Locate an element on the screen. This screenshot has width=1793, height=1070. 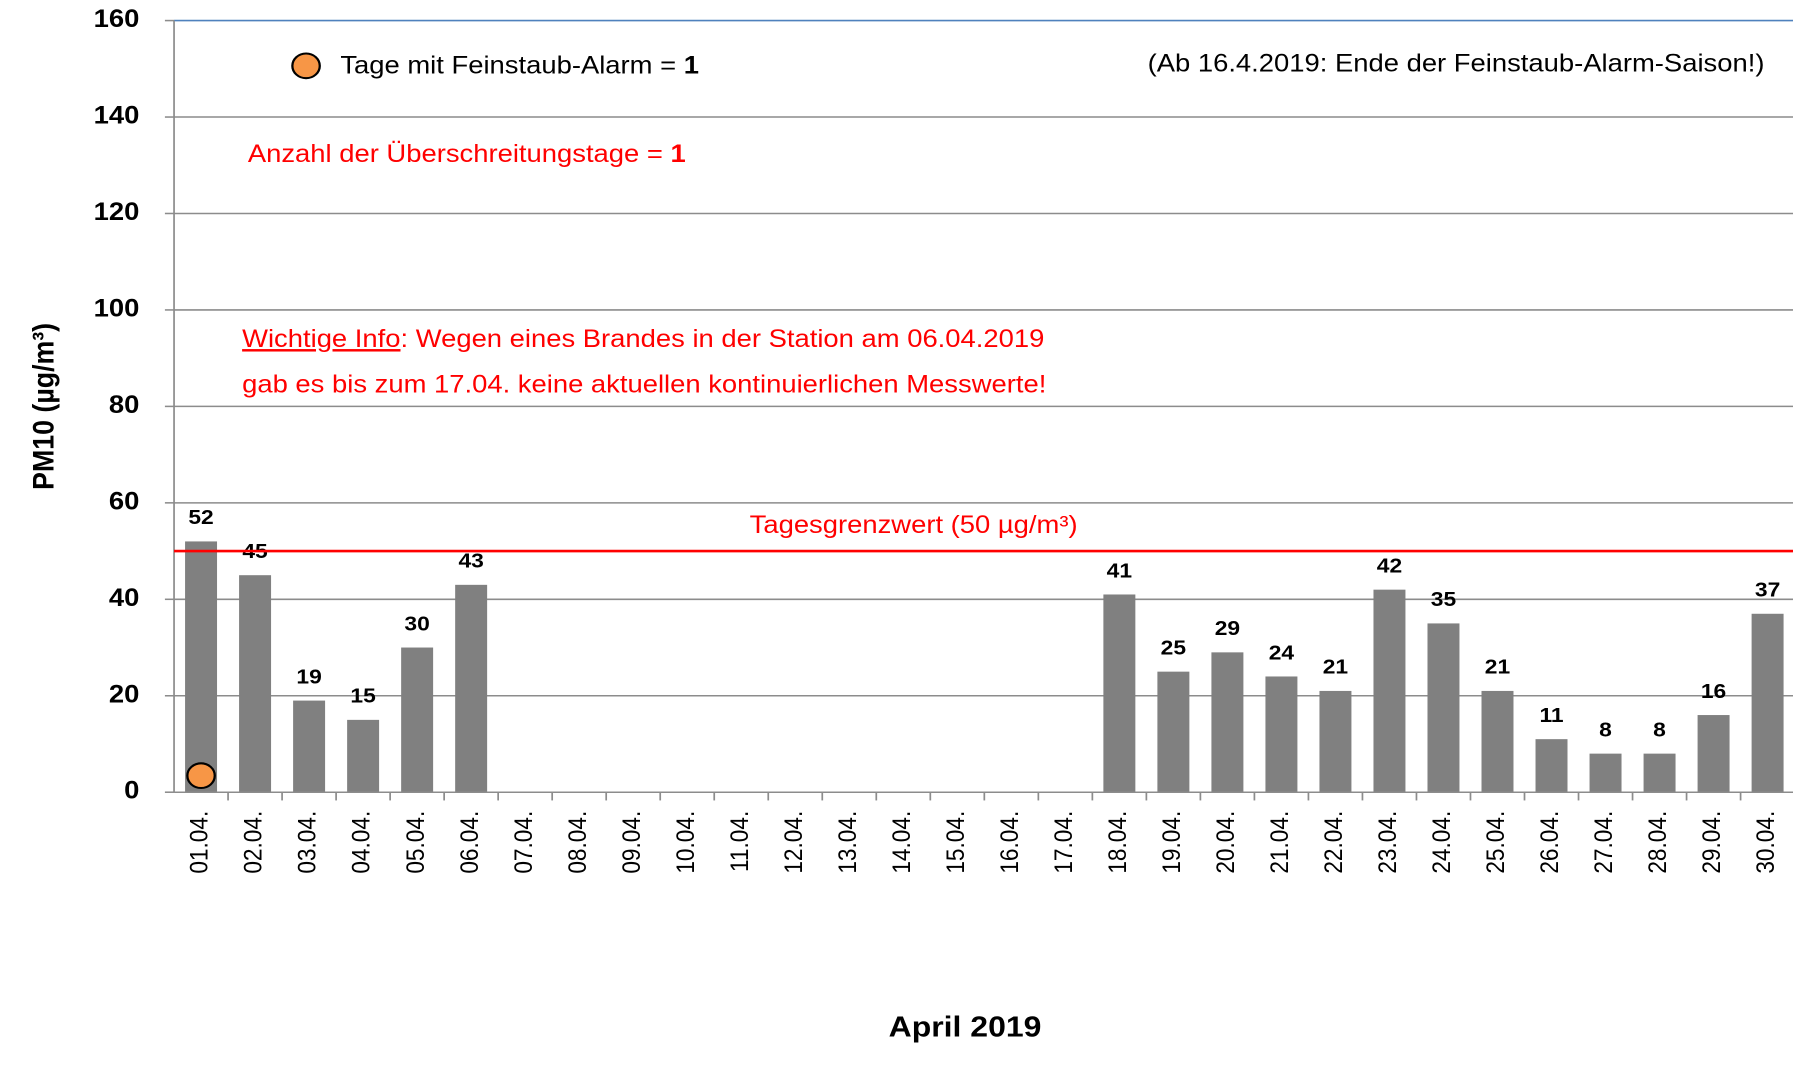
data-label: 42 is located at coordinates (1389, 566).